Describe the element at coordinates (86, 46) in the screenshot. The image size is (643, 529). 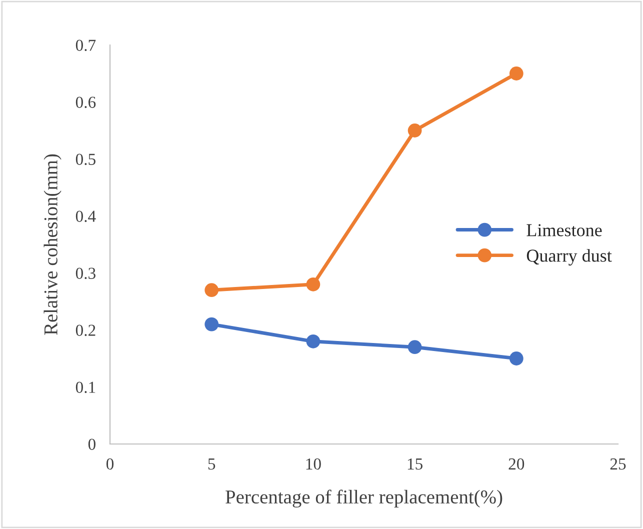
I see `y-tick-label: 0.7` at that location.